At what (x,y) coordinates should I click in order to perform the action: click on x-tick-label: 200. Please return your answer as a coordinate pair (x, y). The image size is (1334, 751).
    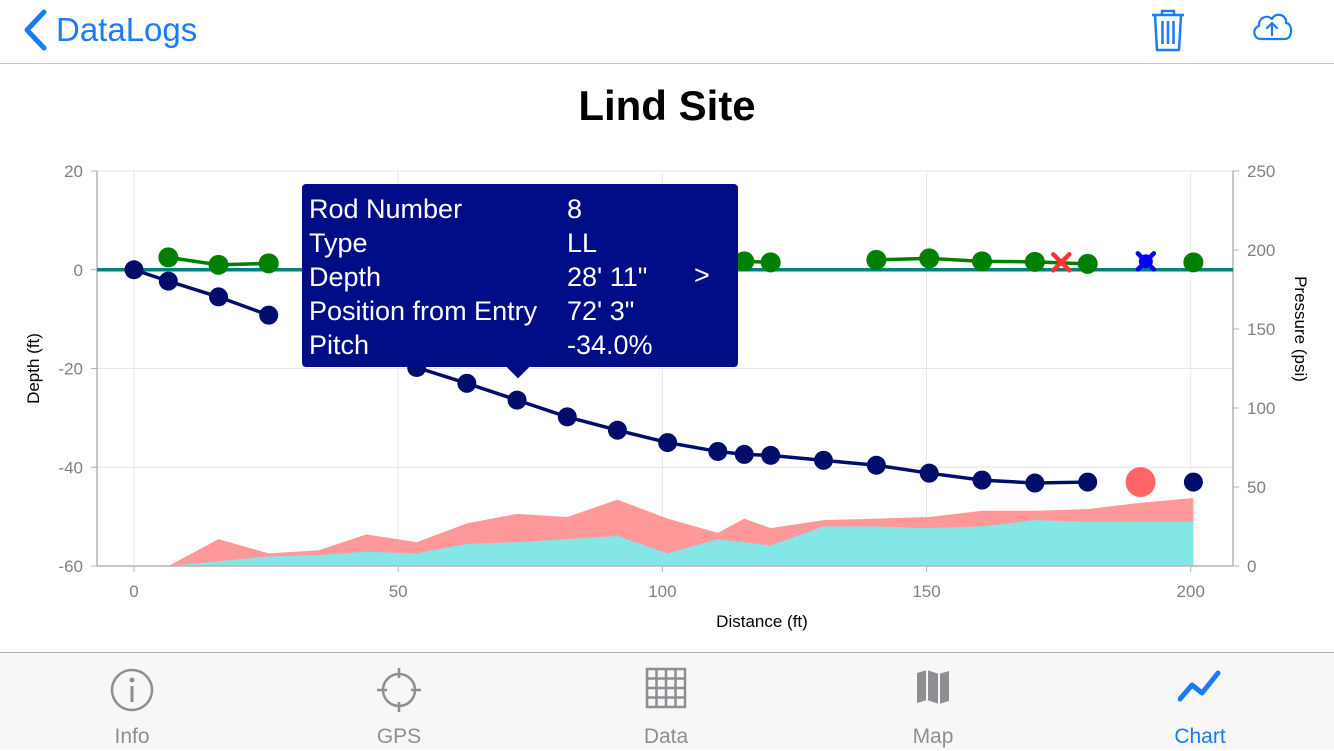
    Looking at the image, I should click on (1191, 591).